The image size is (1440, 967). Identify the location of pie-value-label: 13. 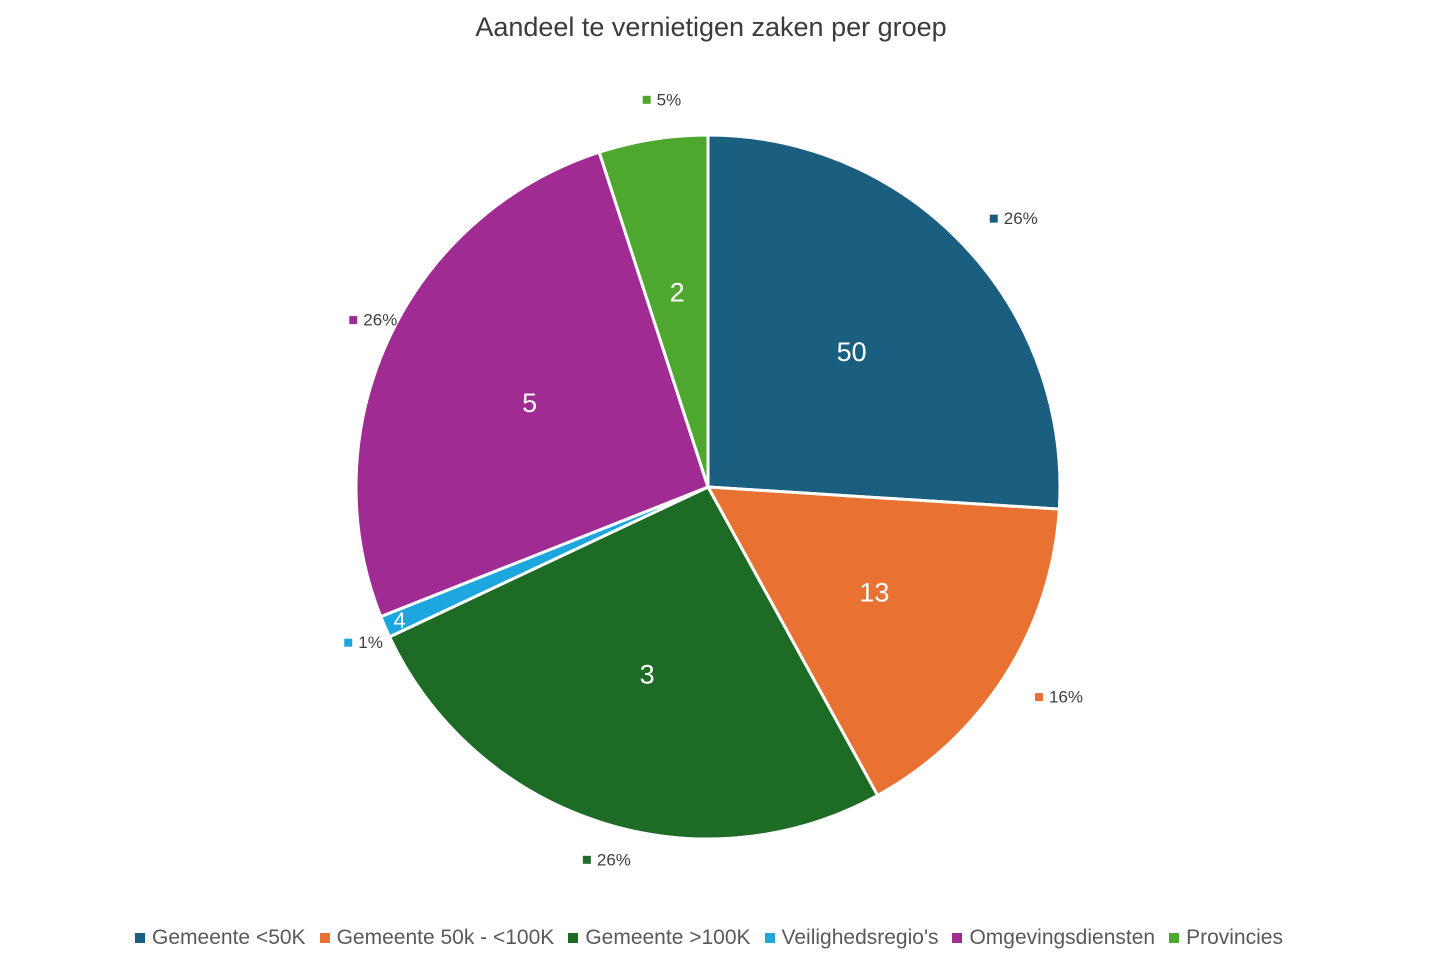
(874, 593).